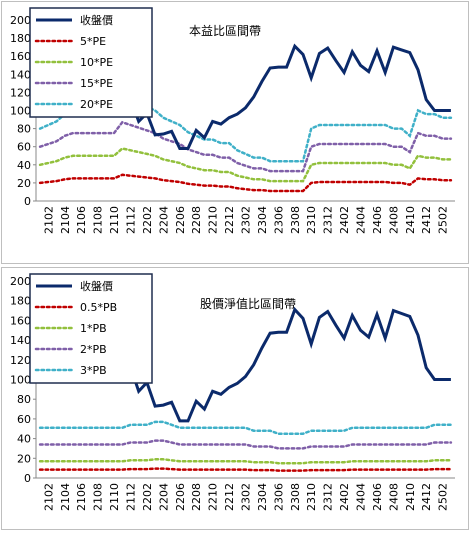  I want to click on legend-label: 20*PE, so click(96, 104).